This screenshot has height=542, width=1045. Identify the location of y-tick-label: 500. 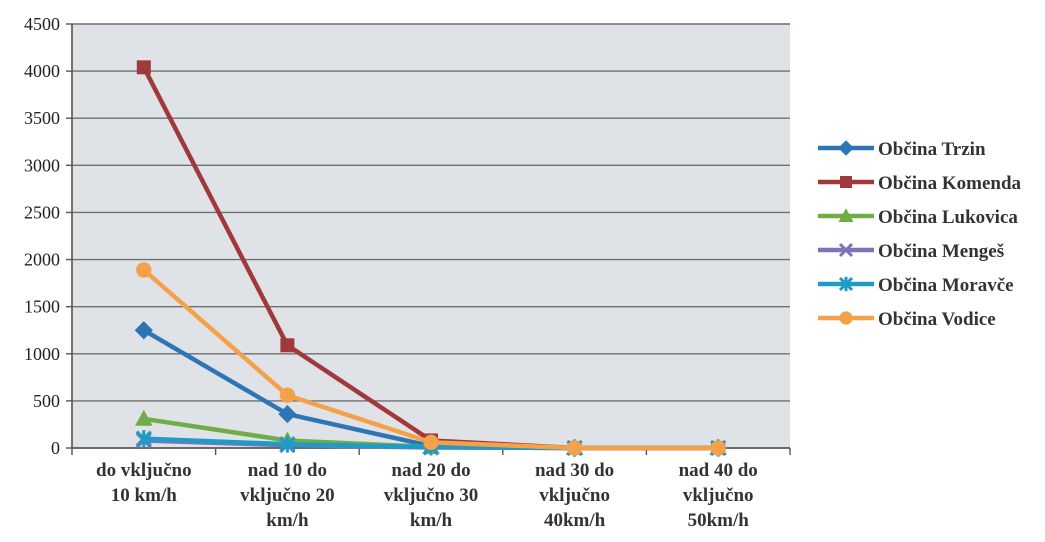
(46, 401).